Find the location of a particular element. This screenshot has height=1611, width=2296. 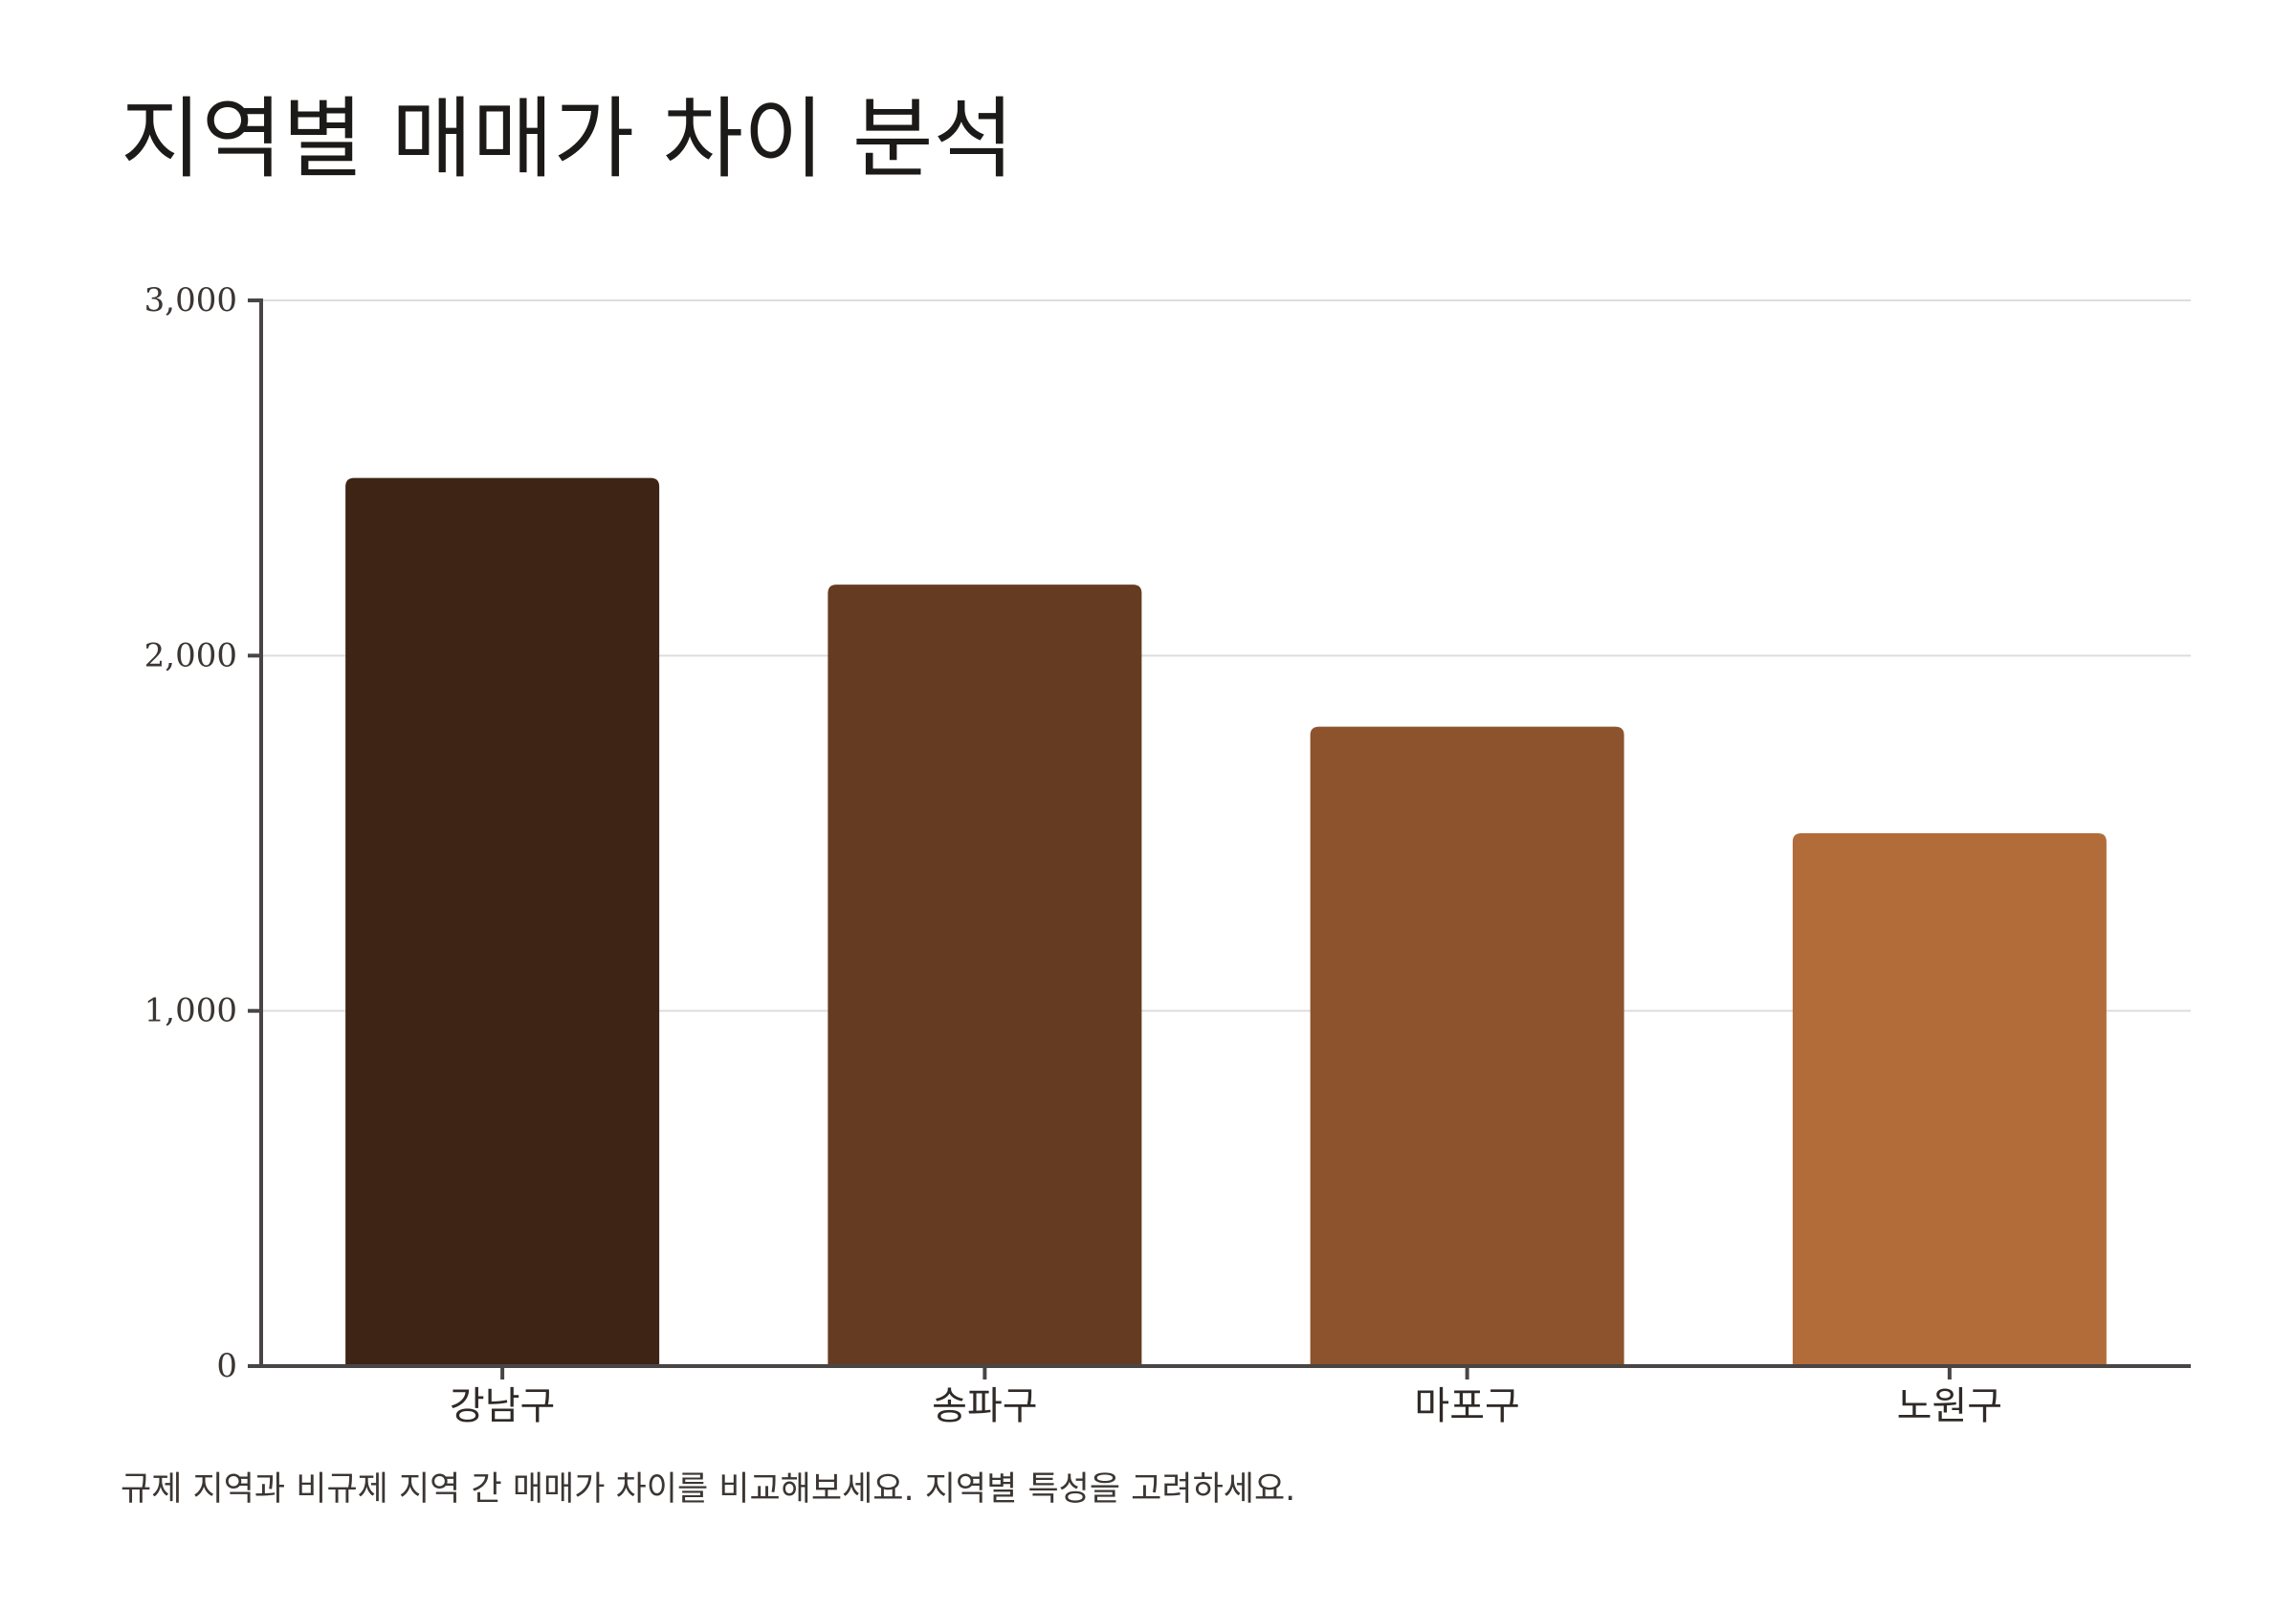

x-tick-label: 강남구 is located at coordinates (503, 1406).